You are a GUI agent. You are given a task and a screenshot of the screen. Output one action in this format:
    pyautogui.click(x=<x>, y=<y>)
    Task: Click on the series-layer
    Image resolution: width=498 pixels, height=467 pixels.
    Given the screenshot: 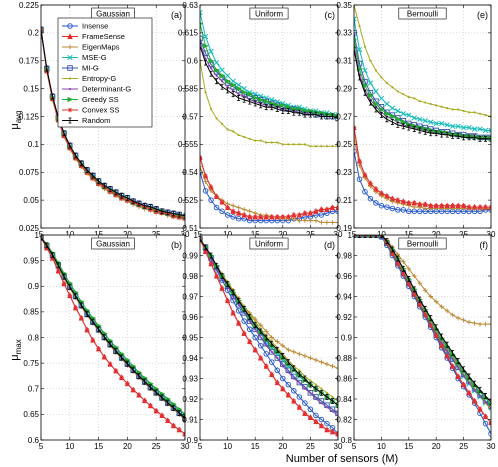 What is the action you would take?
    pyautogui.click(x=422, y=110)
    